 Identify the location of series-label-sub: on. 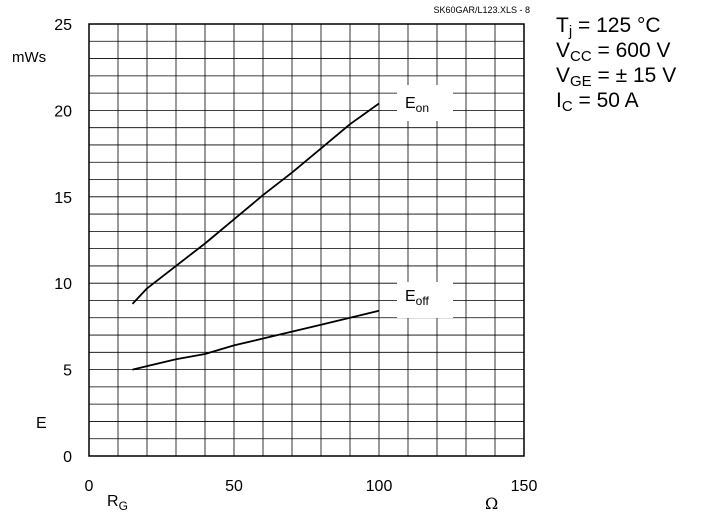
(422, 108).